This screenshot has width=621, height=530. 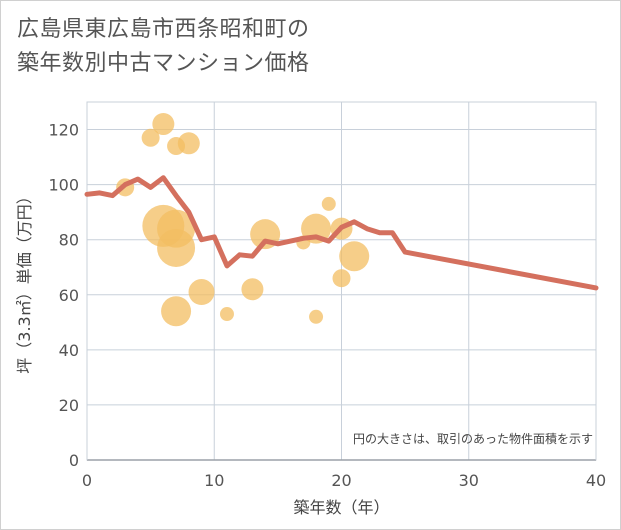 What do you see at coordinates (63, 185) in the screenshot?
I see `y-tick-label-5: 100` at bounding box center [63, 185].